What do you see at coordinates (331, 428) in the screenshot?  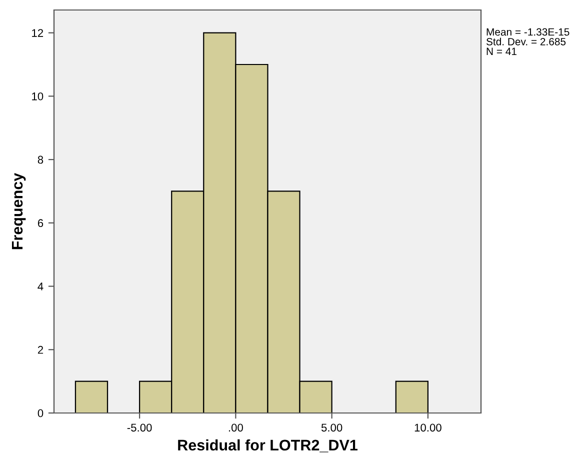 I see `x-tick-label: 5.00` at bounding box center [331, 428].